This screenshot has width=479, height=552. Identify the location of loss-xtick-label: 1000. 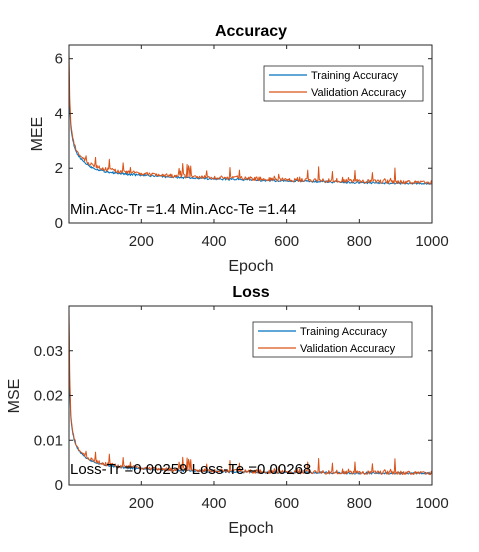
(431, 503).